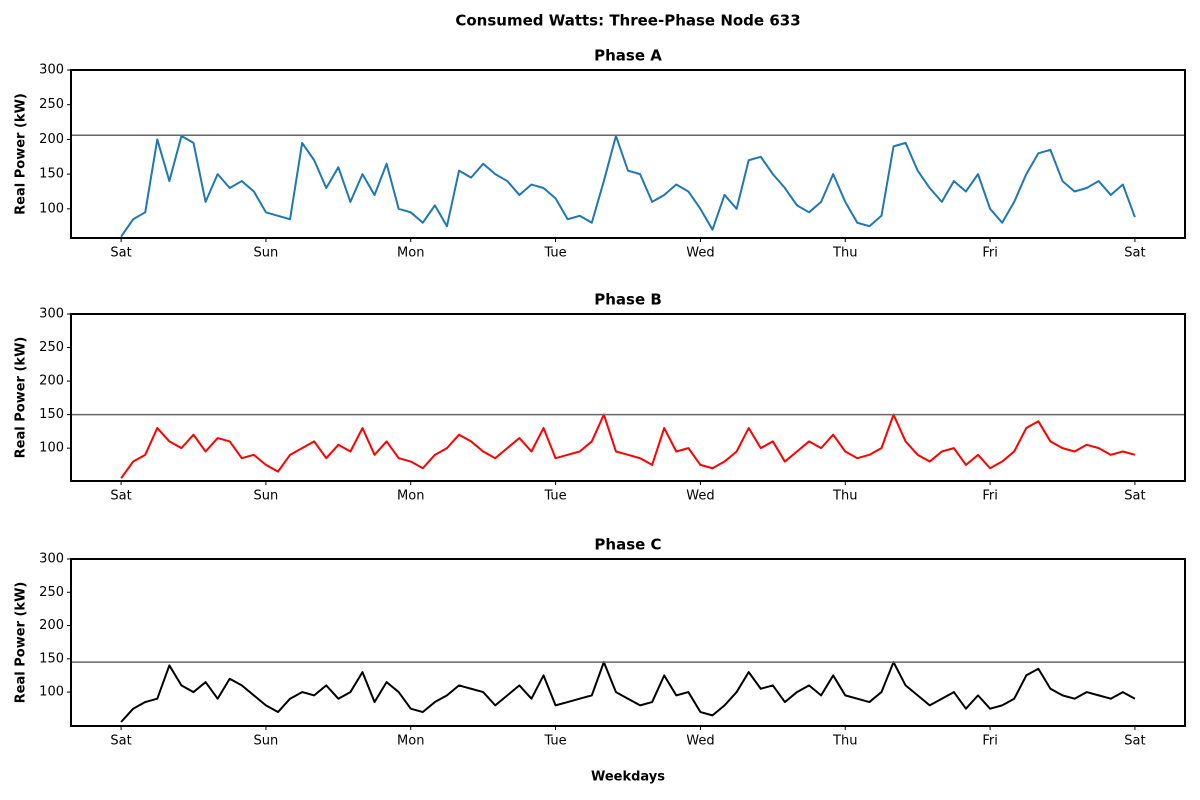  What do you see at coordinates (627, 21) in the screenshot?
I see `figure-title: Consumed Watts: Three-Phase Node 633` at bounding box center [627, 21].